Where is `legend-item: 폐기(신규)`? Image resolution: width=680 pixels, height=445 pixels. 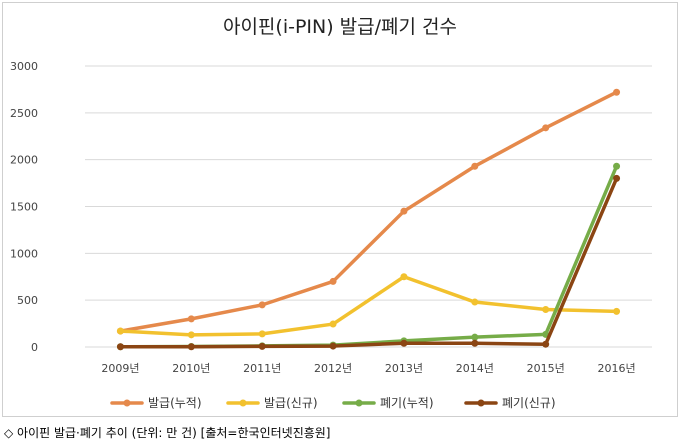
legend-item: 폐기(신규) is located at coordinates (510, 403).